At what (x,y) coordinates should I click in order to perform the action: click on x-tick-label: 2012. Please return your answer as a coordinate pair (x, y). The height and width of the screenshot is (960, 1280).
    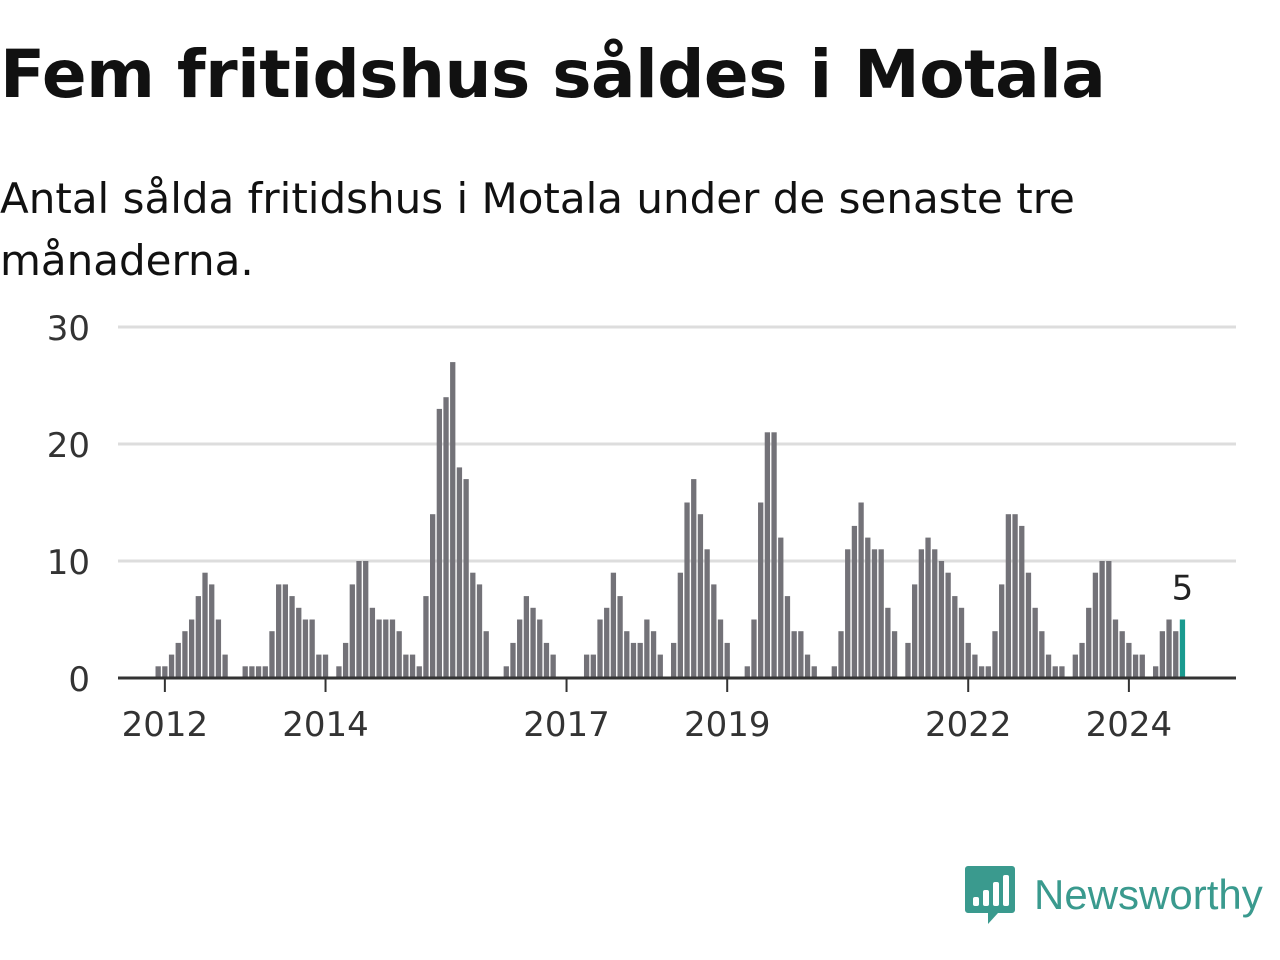
    Looking at the image, I should click on (165, 725).